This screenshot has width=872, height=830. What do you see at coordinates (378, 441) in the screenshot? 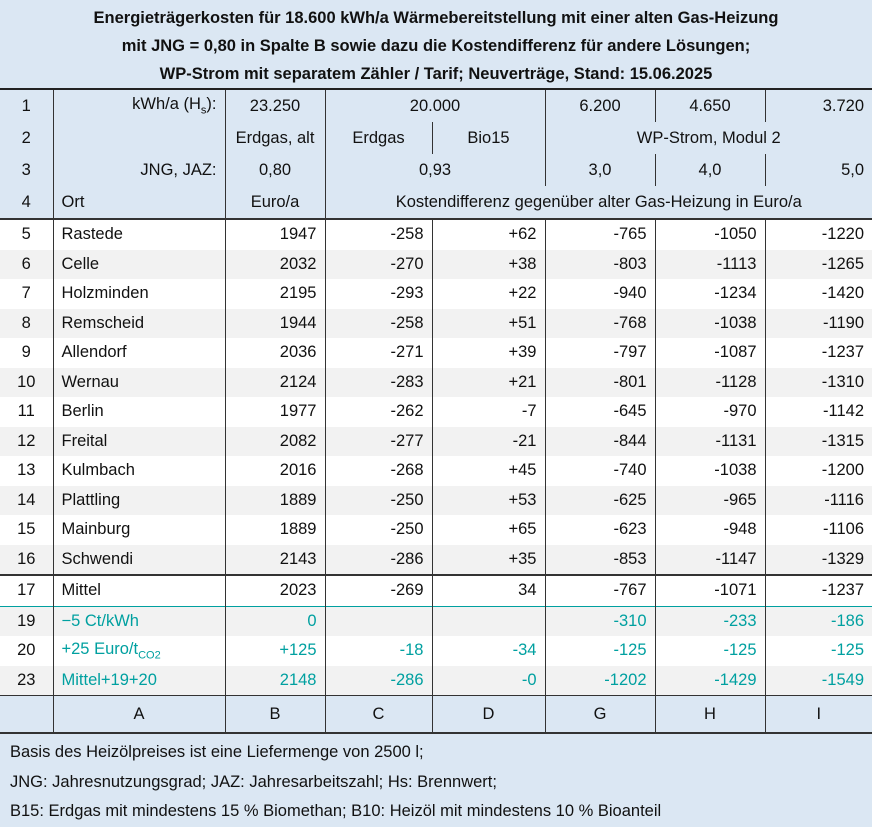
I see `value-cell: -277` at bounding box center [378, 441].